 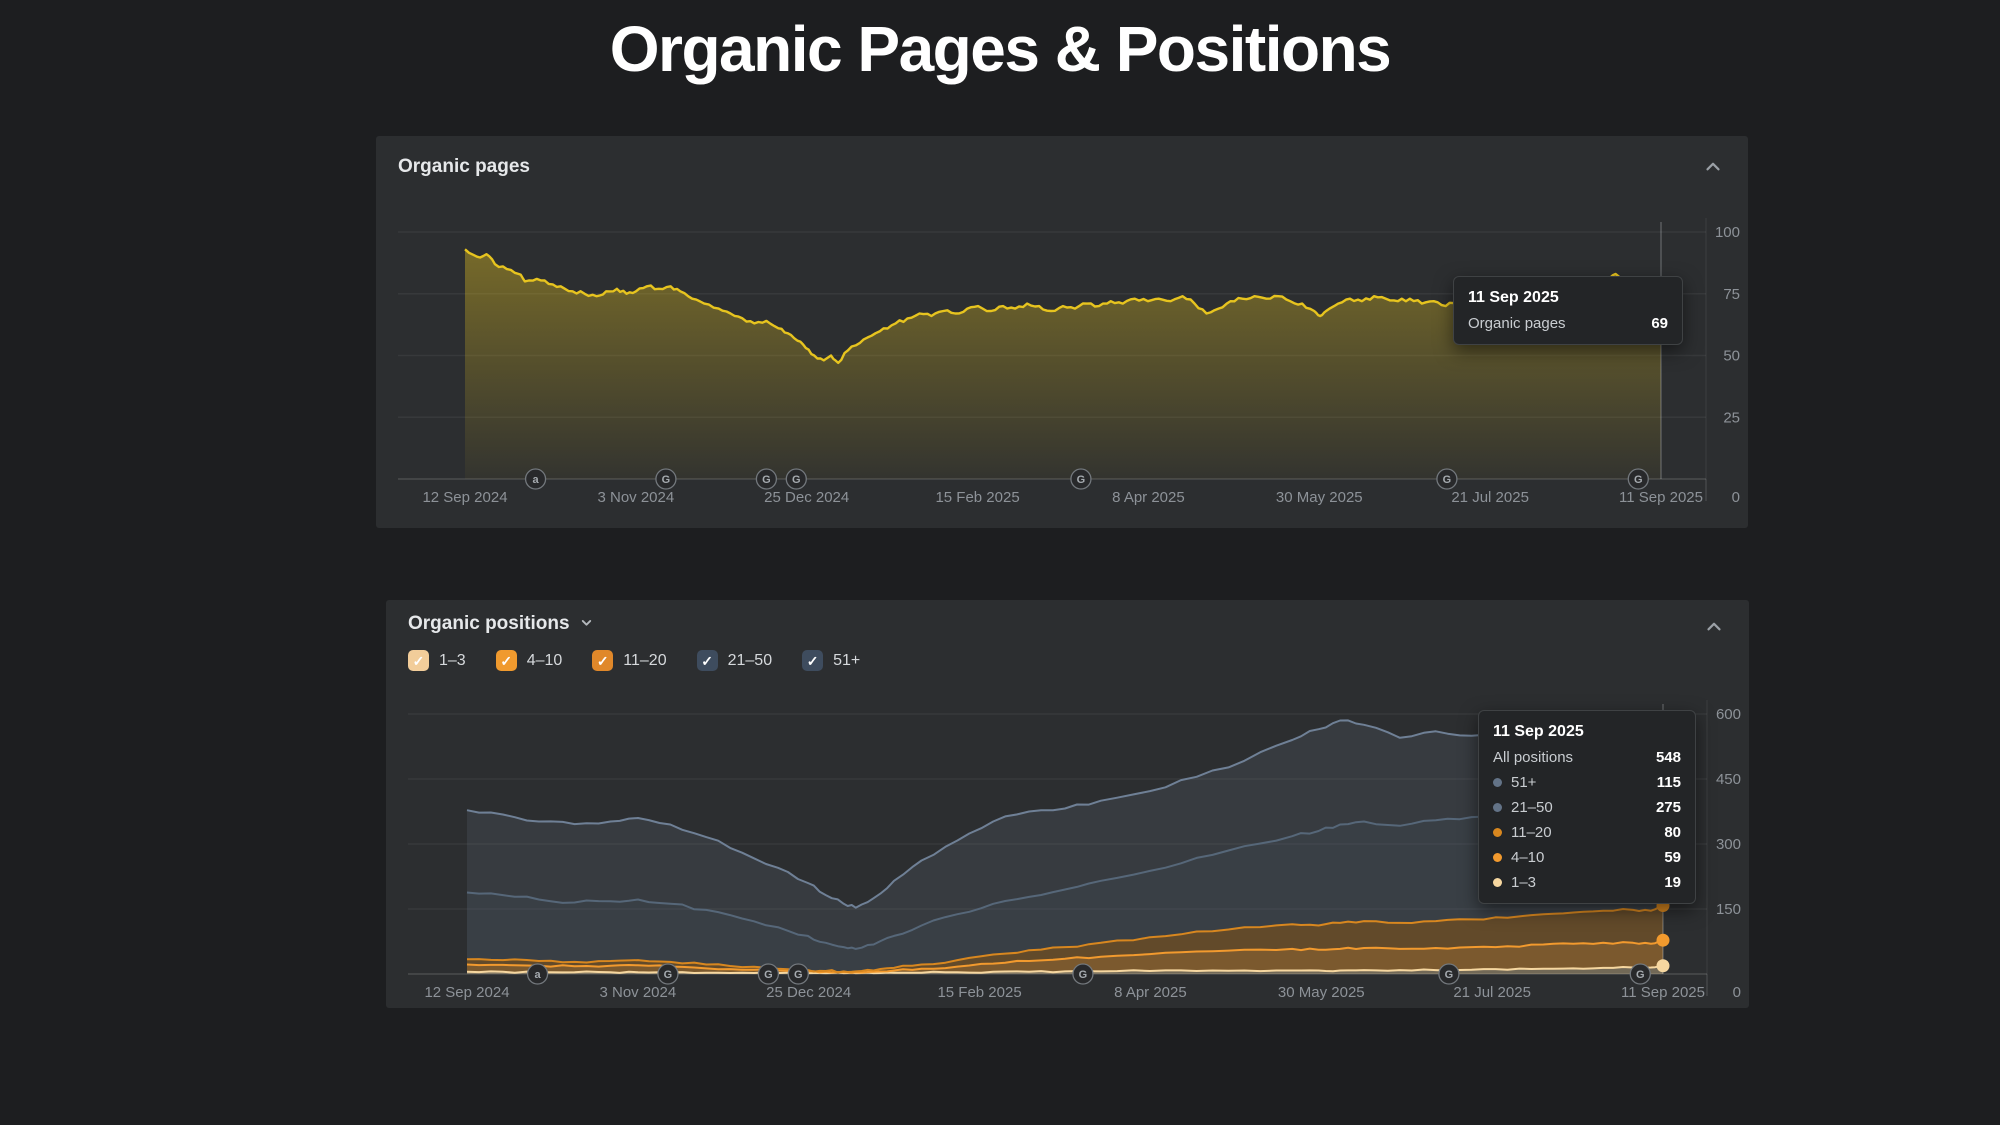 What do you see at coordinates (544, 660) in the screenshot?
I see `legend-label: 4–10` at bounding box center [544, 660].